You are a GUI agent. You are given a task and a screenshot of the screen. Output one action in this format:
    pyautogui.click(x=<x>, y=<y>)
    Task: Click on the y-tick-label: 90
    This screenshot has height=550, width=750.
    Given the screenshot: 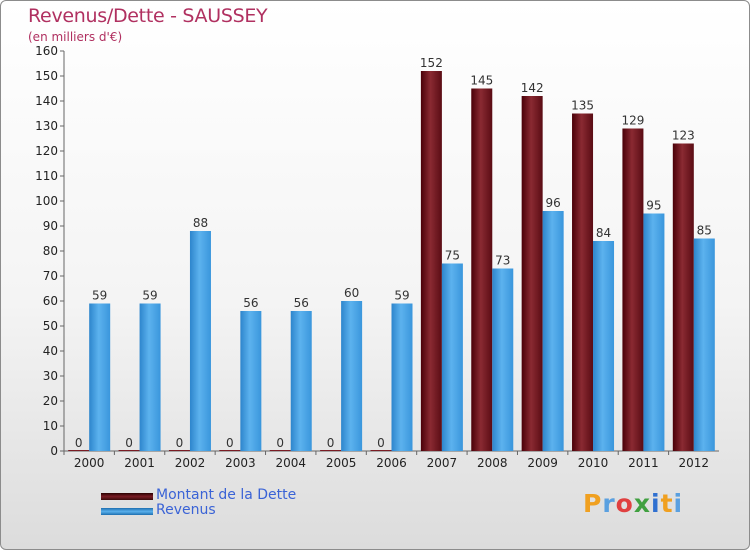 What is the action you would take?
    pyautogui.click(x=50, y=226)
    